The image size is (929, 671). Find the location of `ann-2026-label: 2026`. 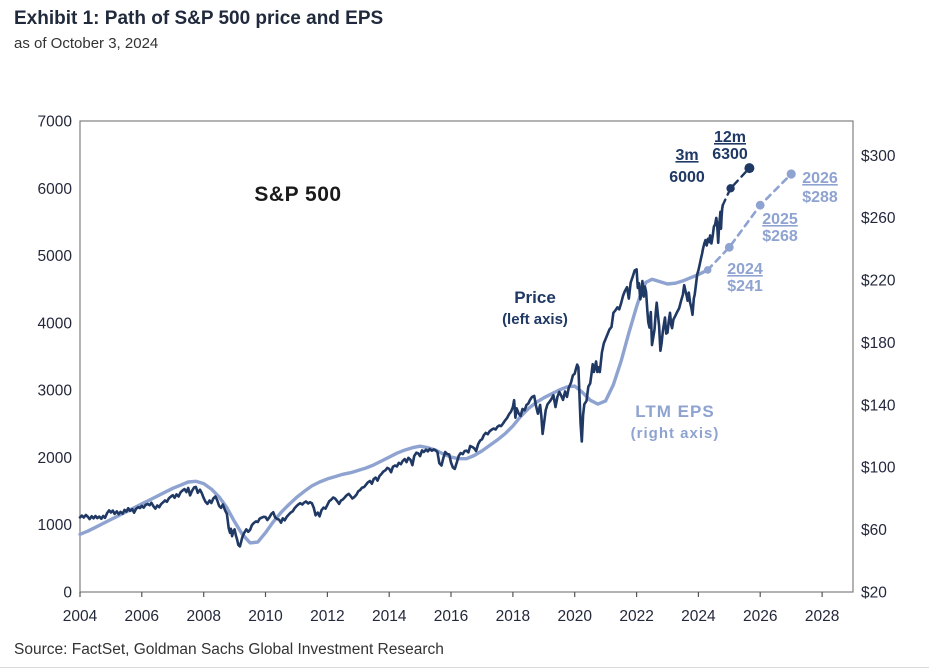

ann-2026-label: 2026 is located at coordinates (820, 178).